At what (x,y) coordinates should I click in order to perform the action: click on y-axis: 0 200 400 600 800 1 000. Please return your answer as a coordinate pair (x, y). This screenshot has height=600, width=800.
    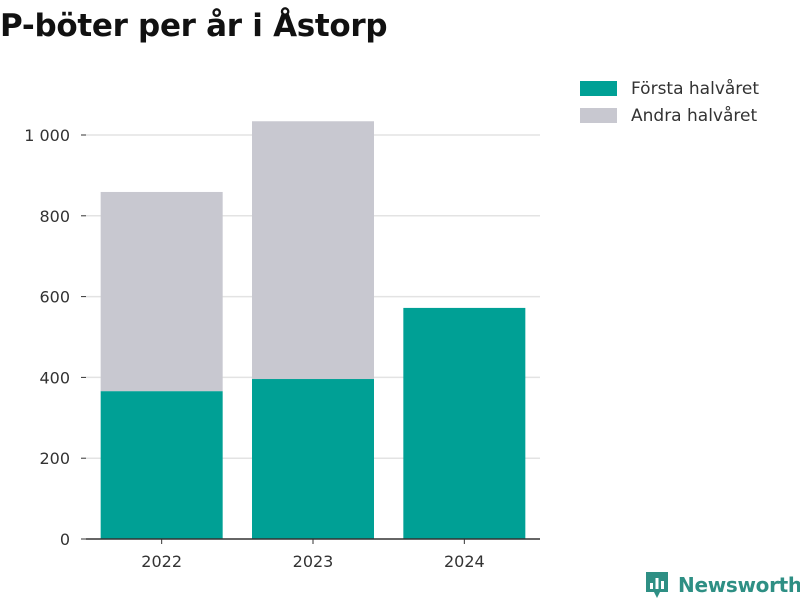
    Looking at the image, I should click on (55, 337).